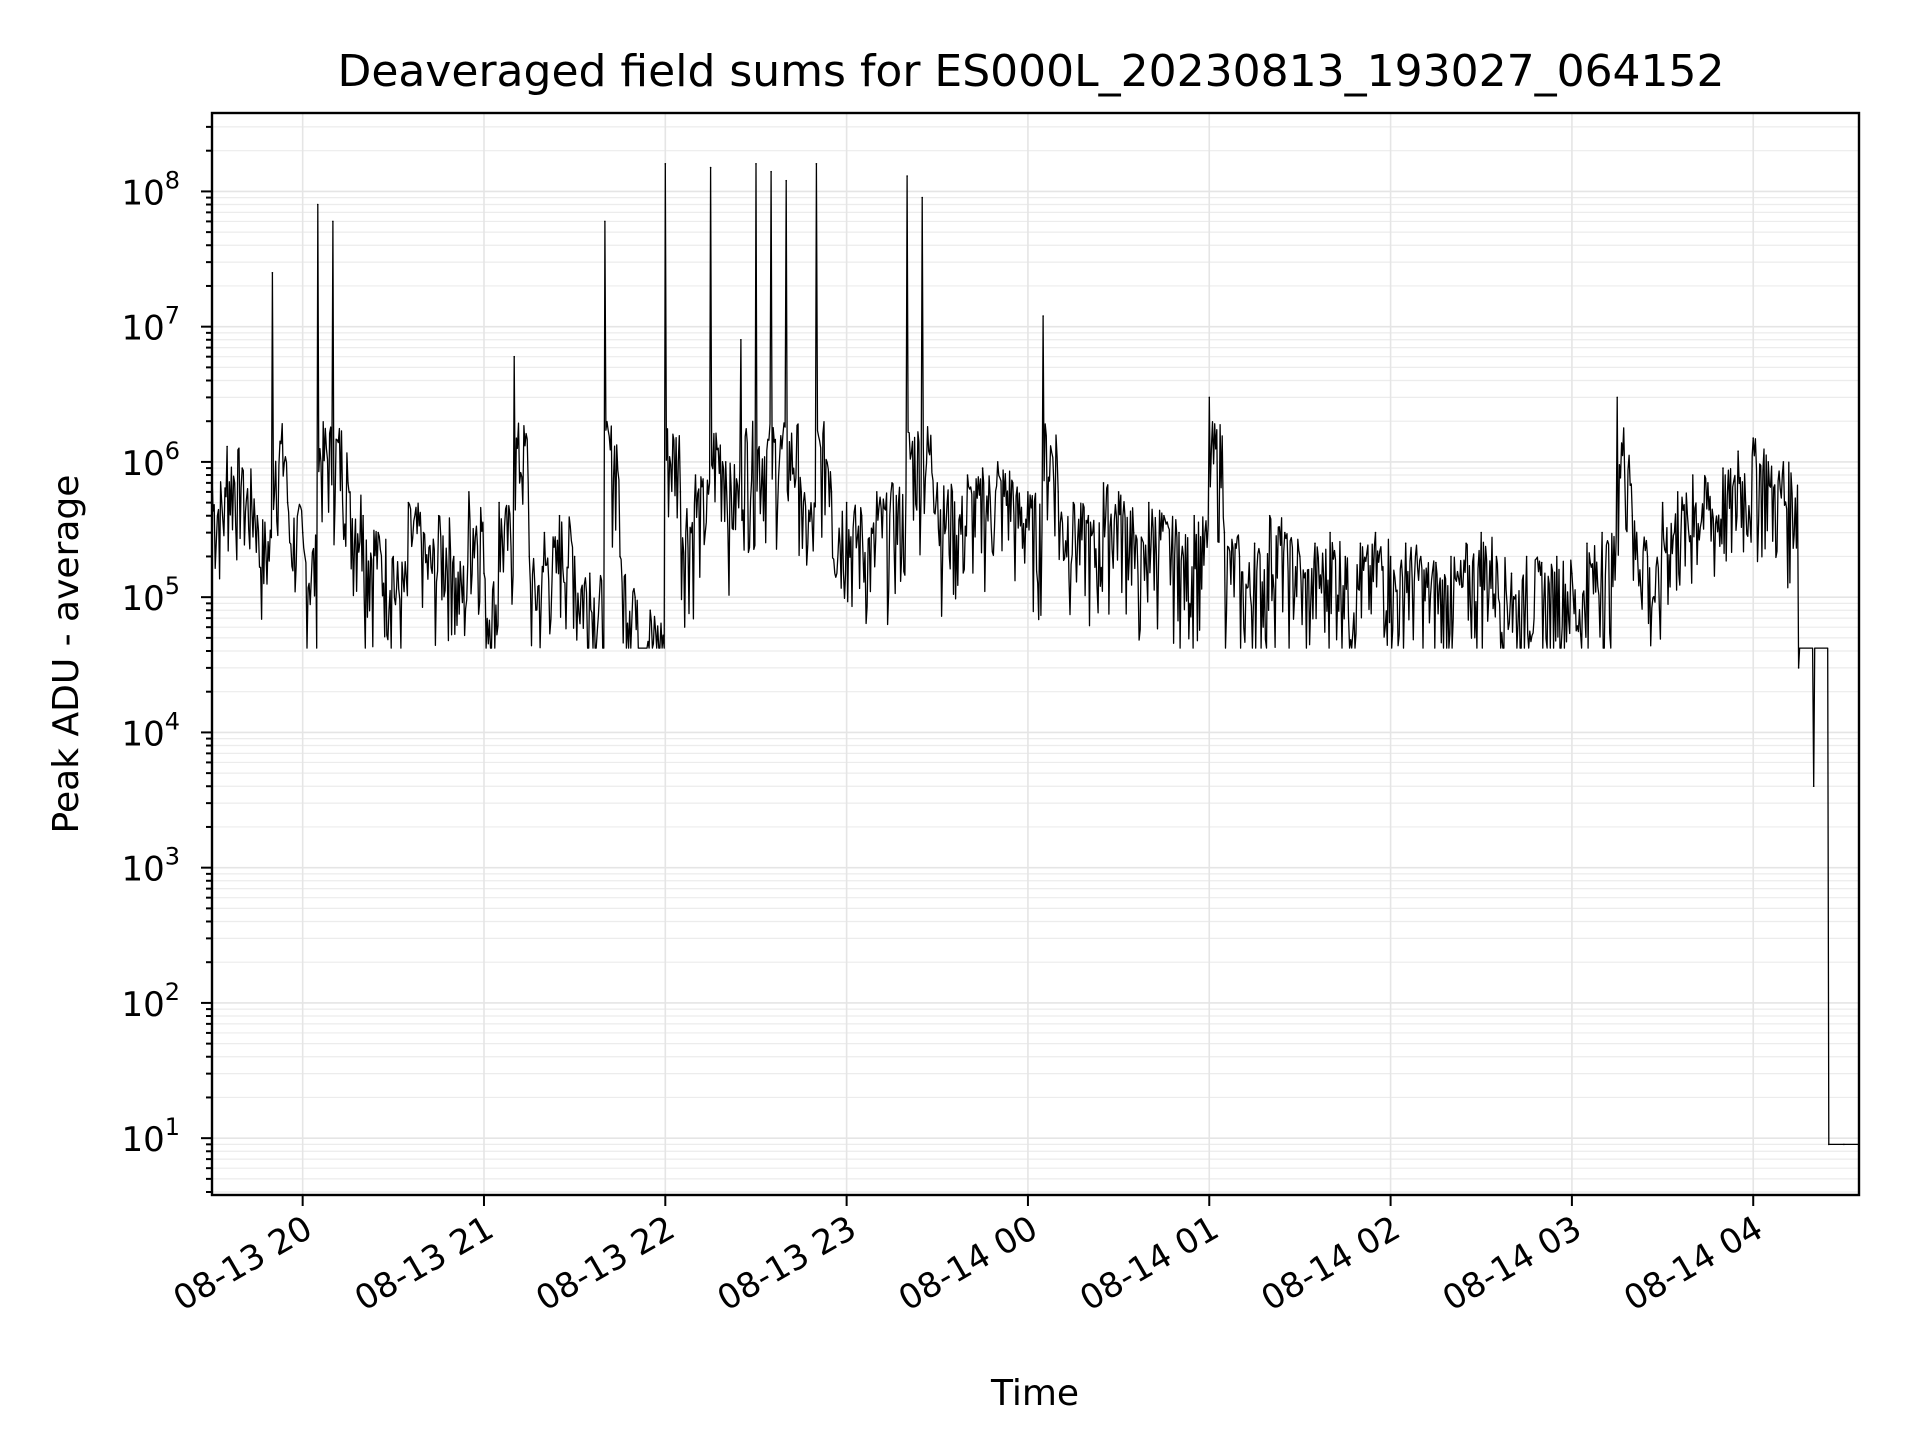 Image resolution: width=1920 pixels, height=1440 pixels. I want to click on y-tick-label-exponent: 3, so click(172, 857).